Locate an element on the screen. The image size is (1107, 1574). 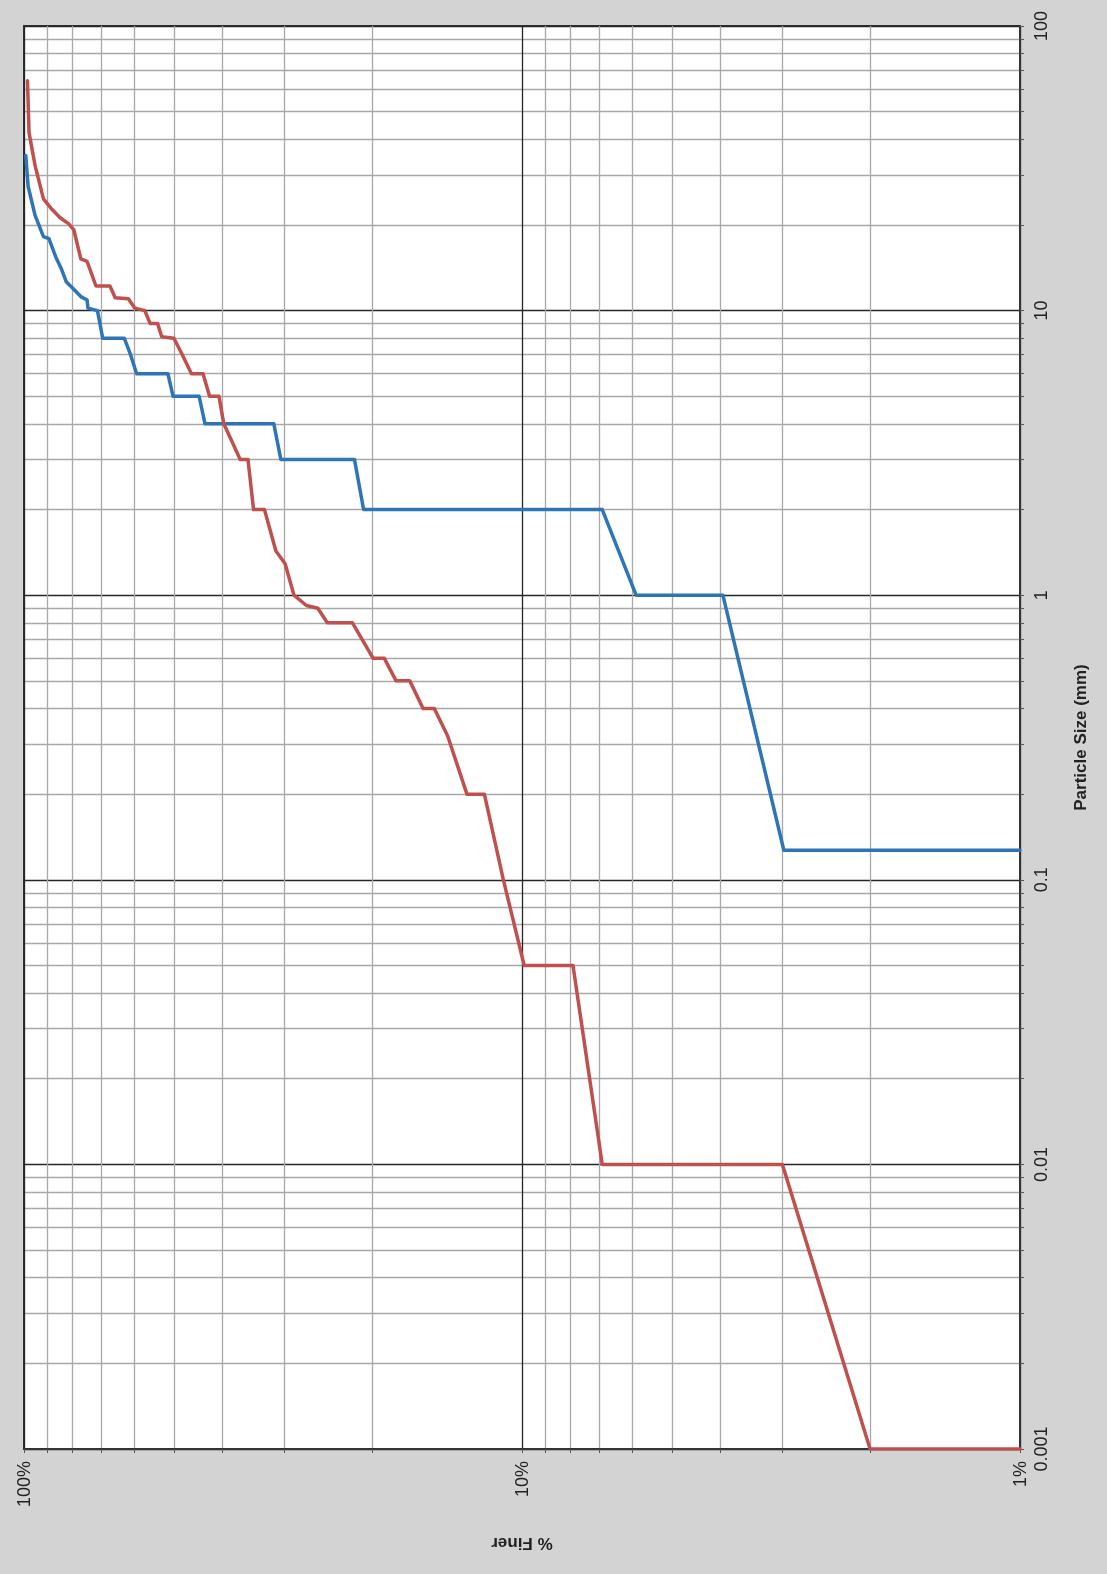
y-axis-title: Particle Size (mm) is located at coordinates (1080, 737).